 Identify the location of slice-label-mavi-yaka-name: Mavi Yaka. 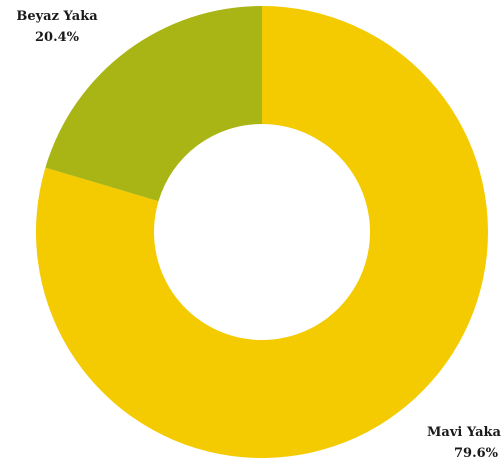
(464, 432).